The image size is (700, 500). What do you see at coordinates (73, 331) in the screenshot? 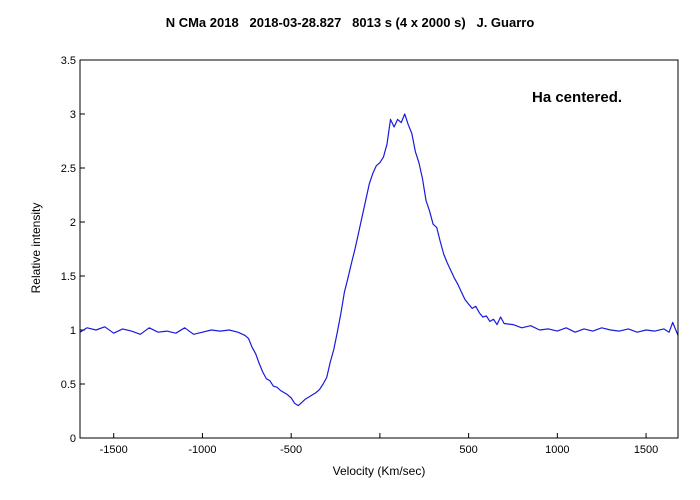
I see `y-tick-label: 1` at bounding box center [73, 331].